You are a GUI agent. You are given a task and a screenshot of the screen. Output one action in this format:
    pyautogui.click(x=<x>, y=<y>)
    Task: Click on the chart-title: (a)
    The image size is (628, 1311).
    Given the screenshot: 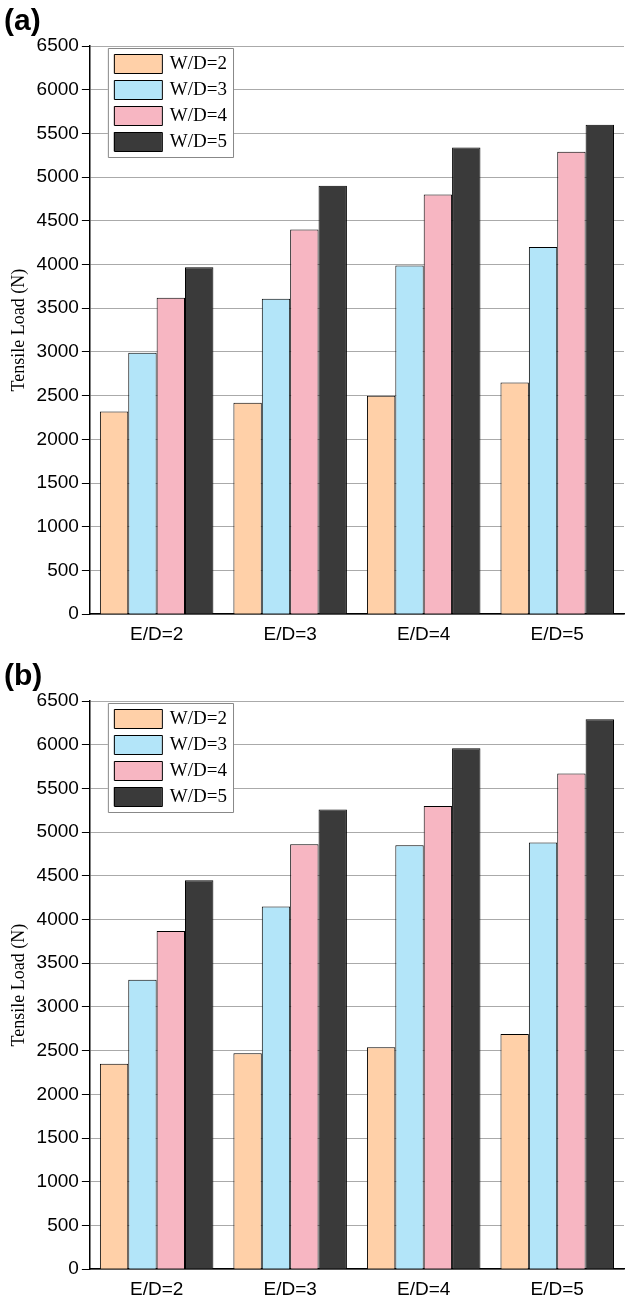 What is the action you would take?
    pyautogui.click(x=22, y=20)
    